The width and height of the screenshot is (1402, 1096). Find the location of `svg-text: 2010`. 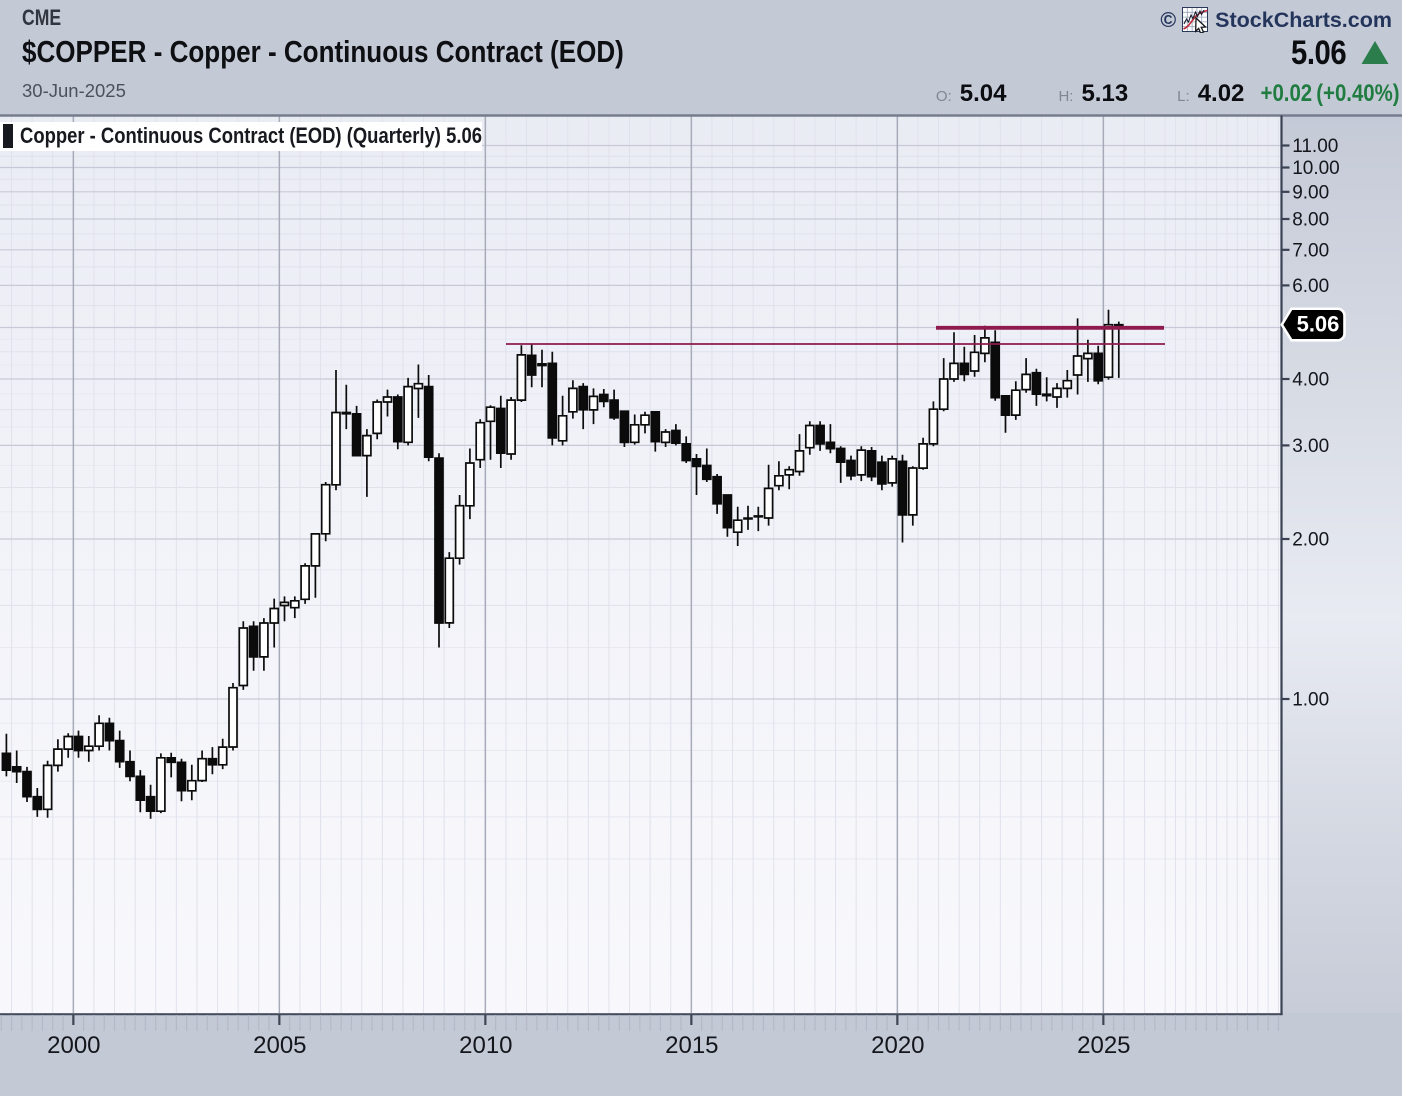

svg-text: 2010 is located at coordinates (485, 1045).